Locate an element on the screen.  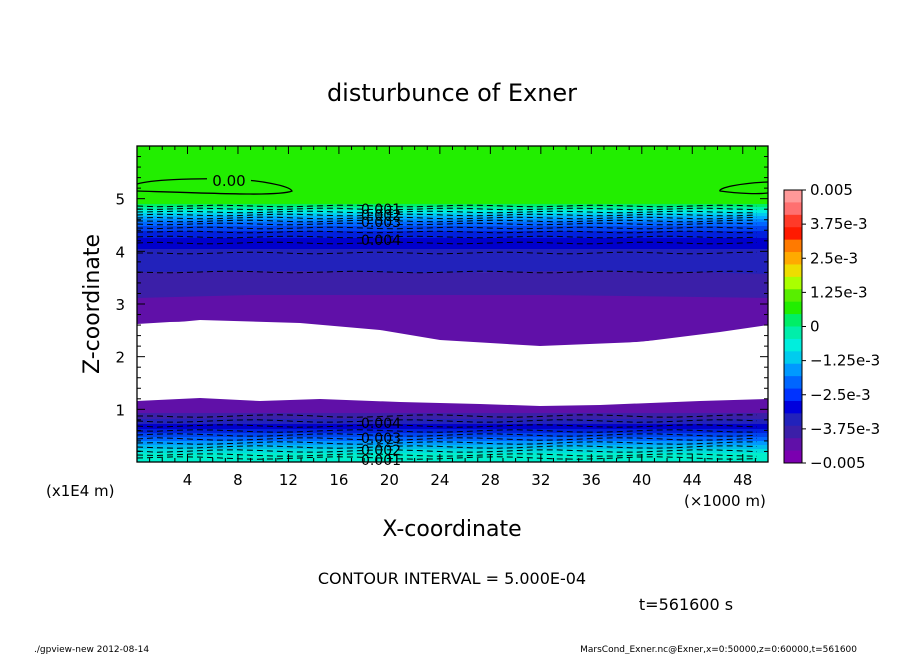
contour-label-top-2: 0.002 is located at coordinates (381, 216).